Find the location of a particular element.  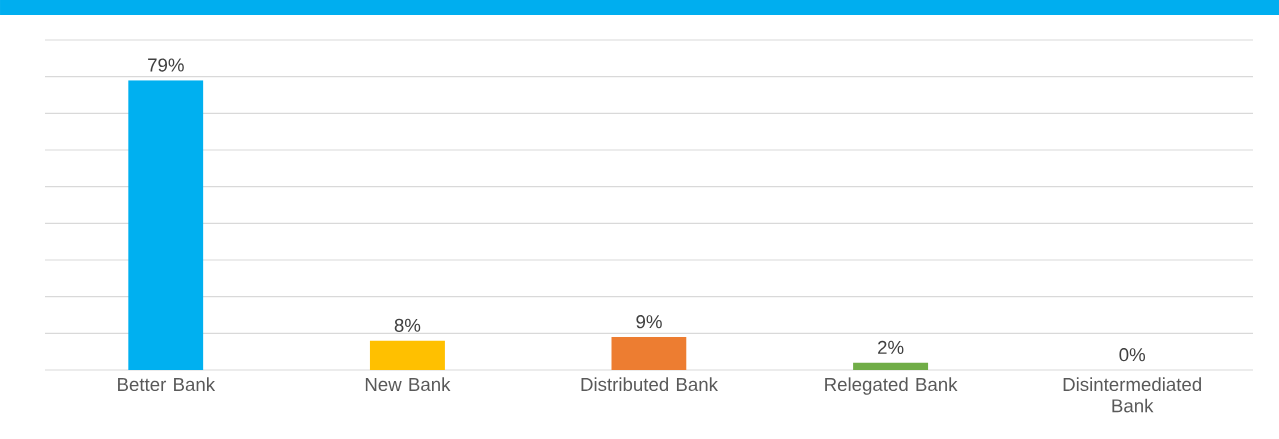

data-label: 79% is located at coordinates (166, 65).